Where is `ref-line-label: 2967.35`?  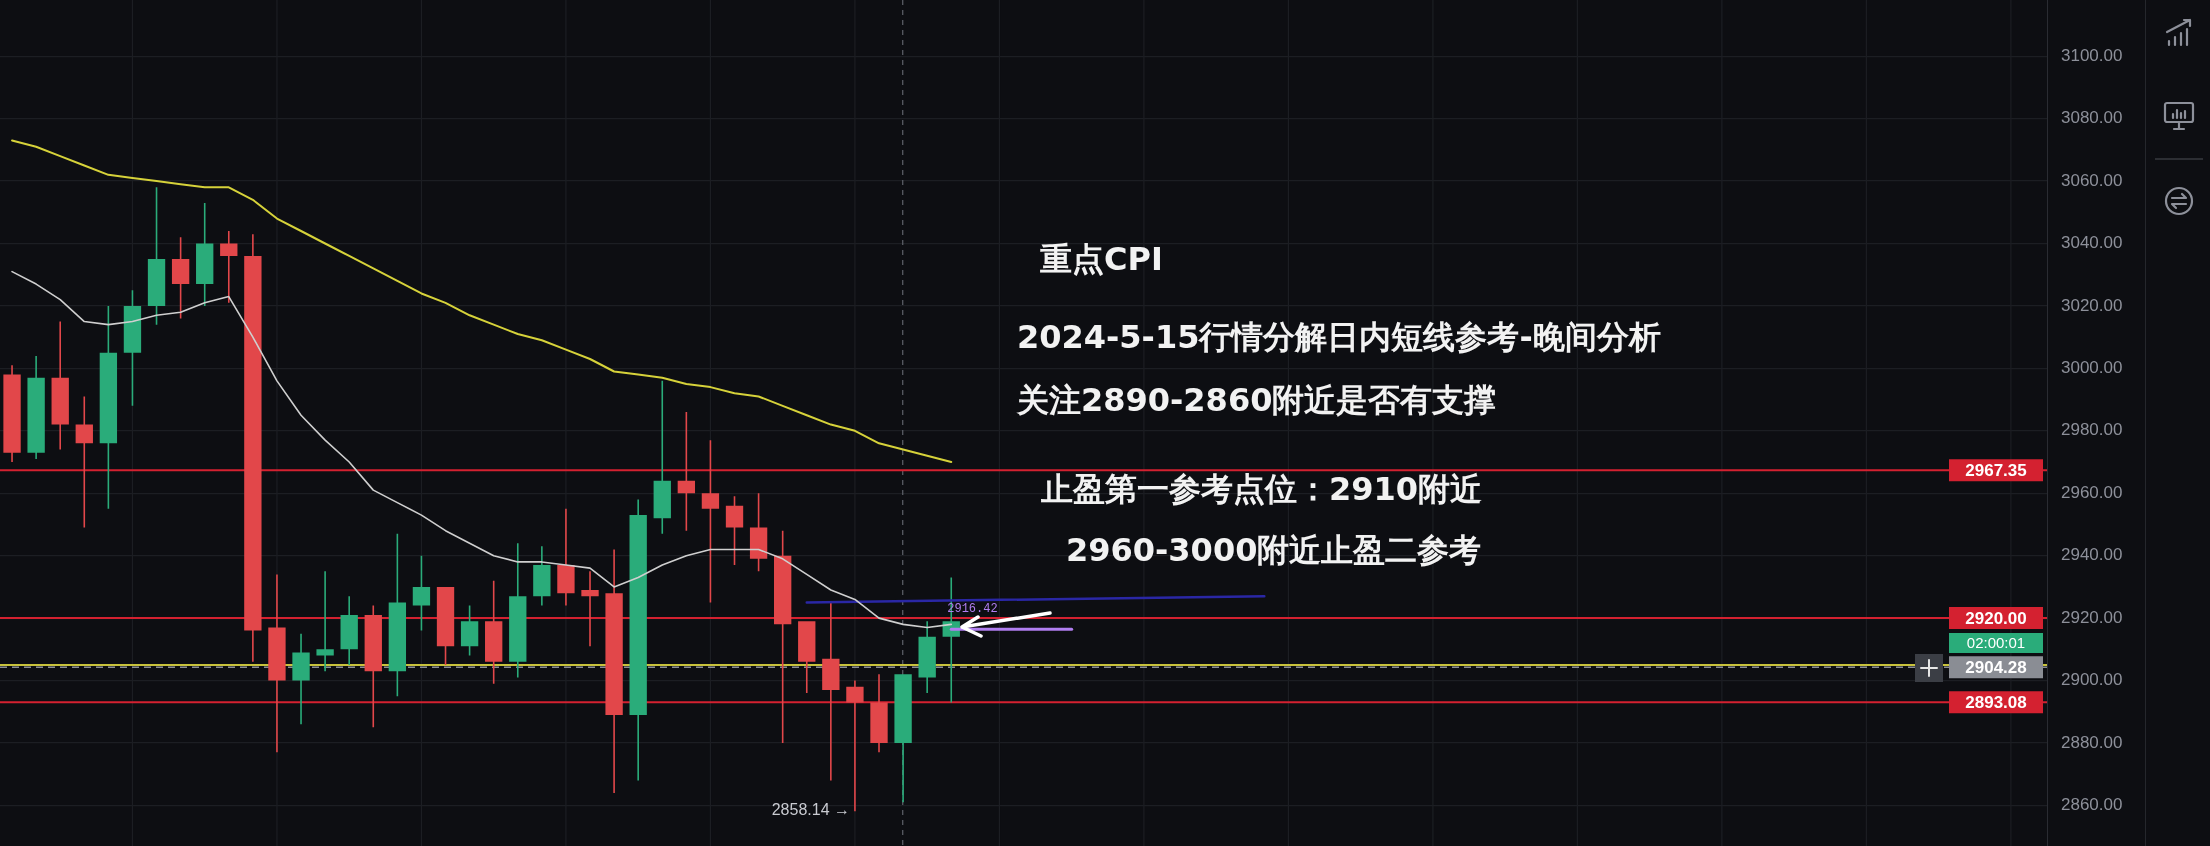
ref-line-label: 2967.35 is located at coordinates (1996, 470).